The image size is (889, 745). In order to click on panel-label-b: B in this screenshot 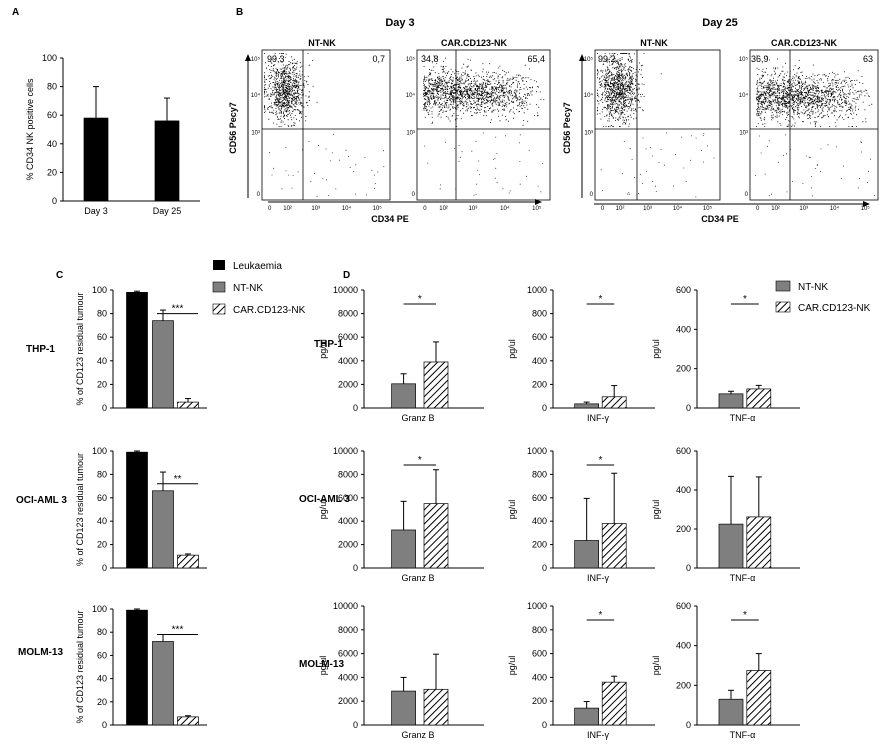, I will do `click(239, 12)`.